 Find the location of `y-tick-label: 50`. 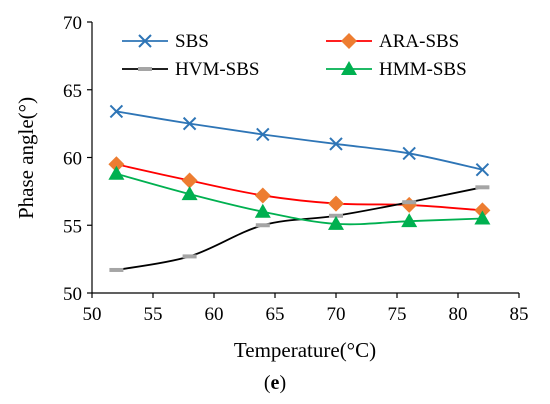

y-tick-label: 50 is located at coordinates (72, 294).